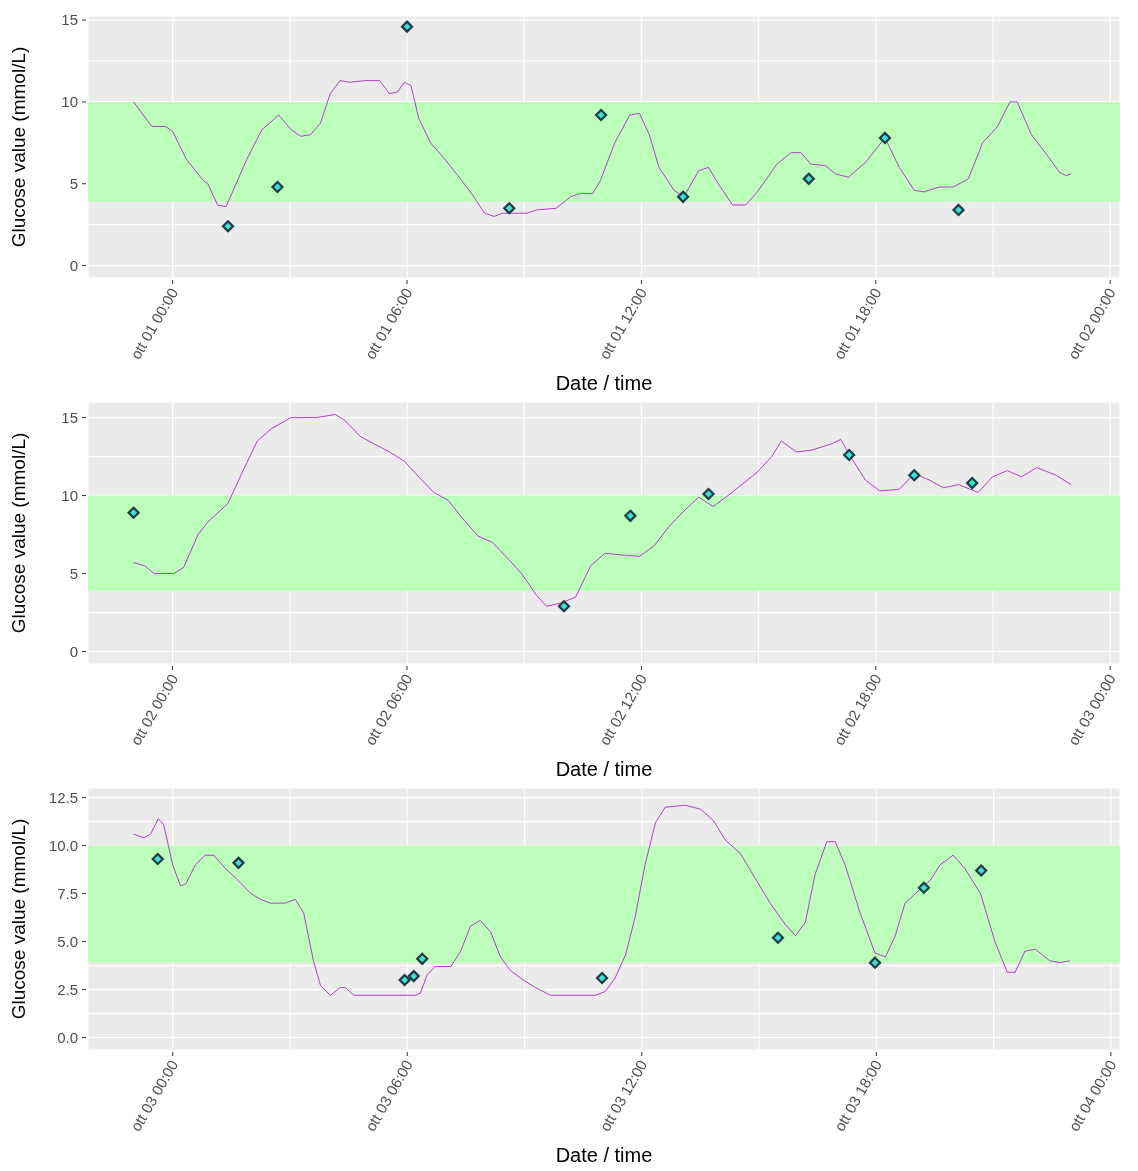 Image resolution: width=1138 pixels, height=1171 pixels. Describe the element at coordinates (63, 845) in the screenshot. I see `y-tick-label: 10.0` at that location.